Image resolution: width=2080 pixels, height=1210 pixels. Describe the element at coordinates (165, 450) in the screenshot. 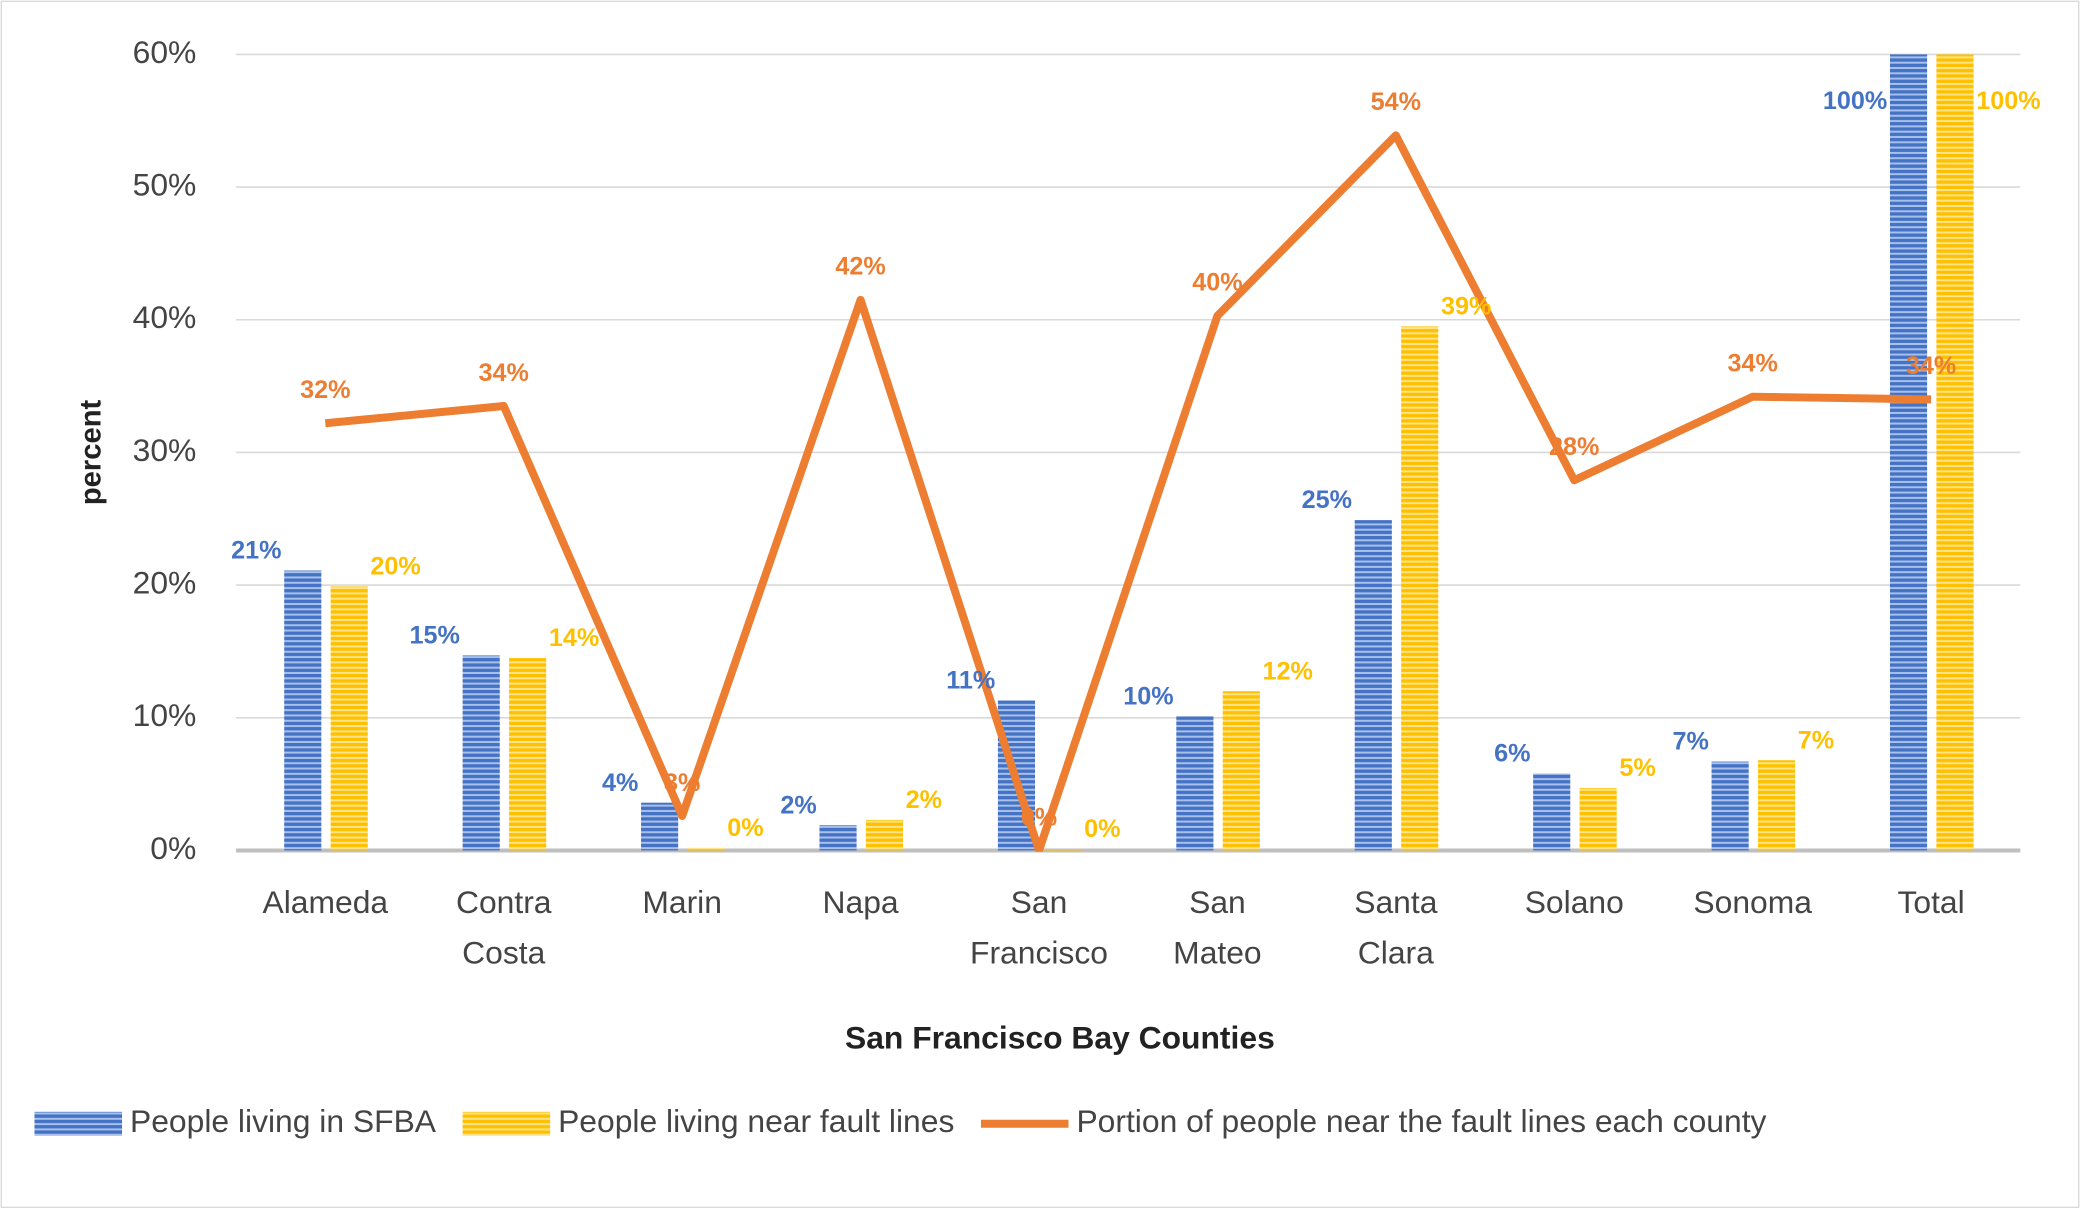

I see `y-tick-label: 30%` at that location.